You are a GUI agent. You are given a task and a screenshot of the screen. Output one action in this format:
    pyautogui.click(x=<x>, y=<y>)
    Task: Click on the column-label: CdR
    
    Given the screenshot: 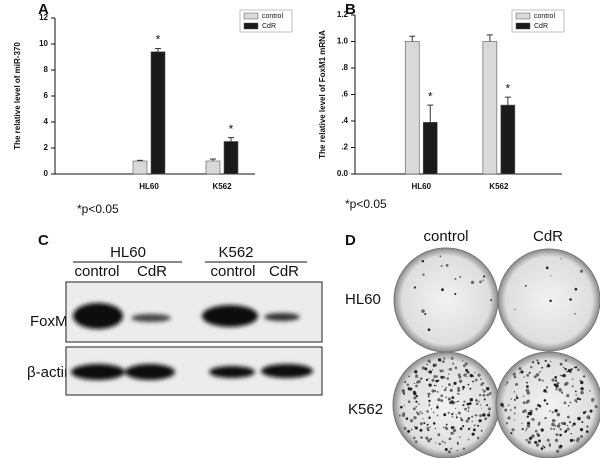 What is the action you would take?
    pyautogui.click(x=548, y=236)
    